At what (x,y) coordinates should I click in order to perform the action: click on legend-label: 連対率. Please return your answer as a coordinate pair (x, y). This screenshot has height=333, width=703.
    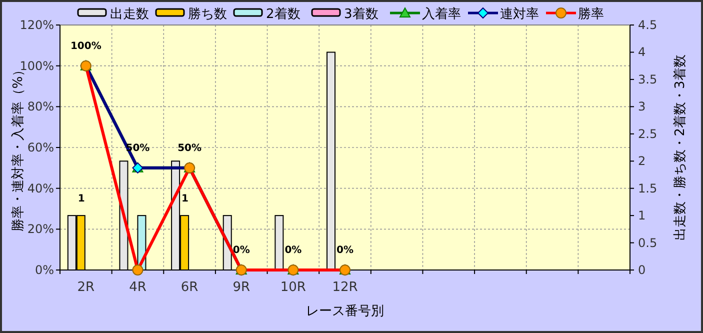
    Looking at the image, I should click on (519, 14).